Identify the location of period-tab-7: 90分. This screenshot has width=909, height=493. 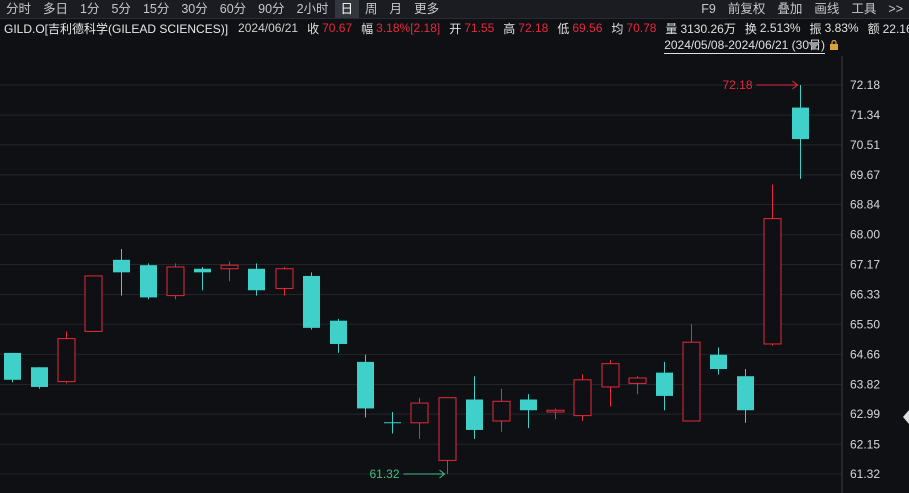
(271, 9).